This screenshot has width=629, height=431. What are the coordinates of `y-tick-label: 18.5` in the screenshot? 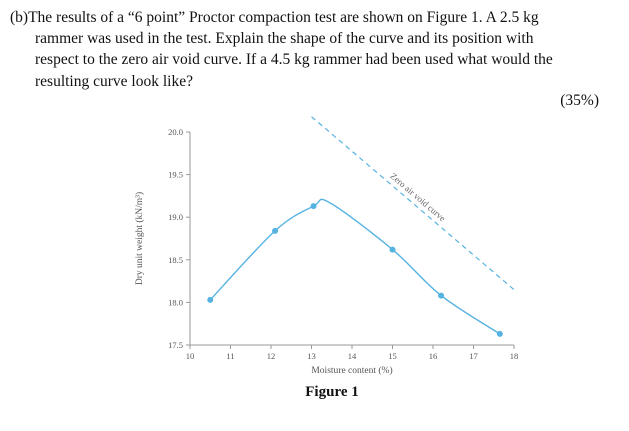 It's located at (175, 260).